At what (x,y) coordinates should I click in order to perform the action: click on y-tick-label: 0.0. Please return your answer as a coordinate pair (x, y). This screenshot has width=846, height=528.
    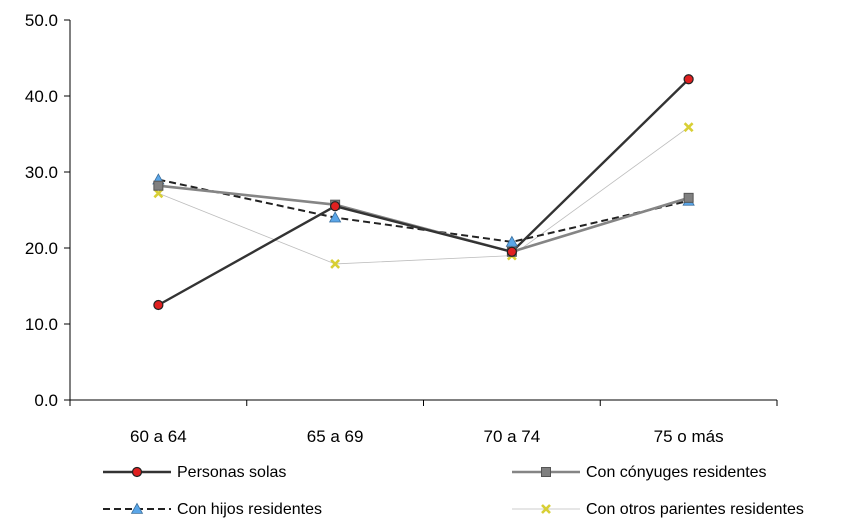
    Looking at the image, I should click on (46, 400).